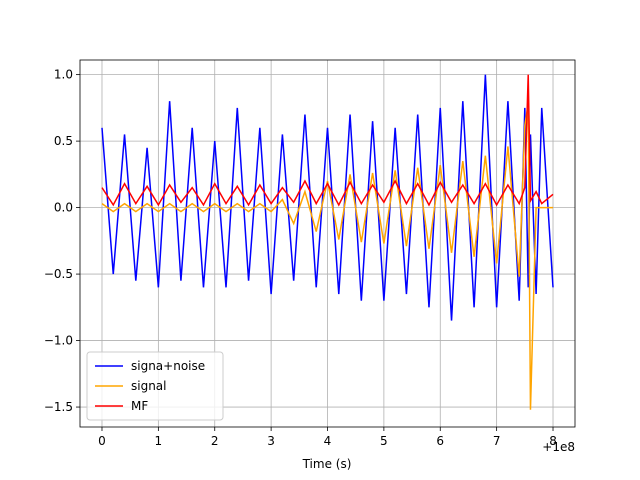 This screenshot has width=640, height=480. I want to click on y-tick-label: 1.0, so click(63, 75).